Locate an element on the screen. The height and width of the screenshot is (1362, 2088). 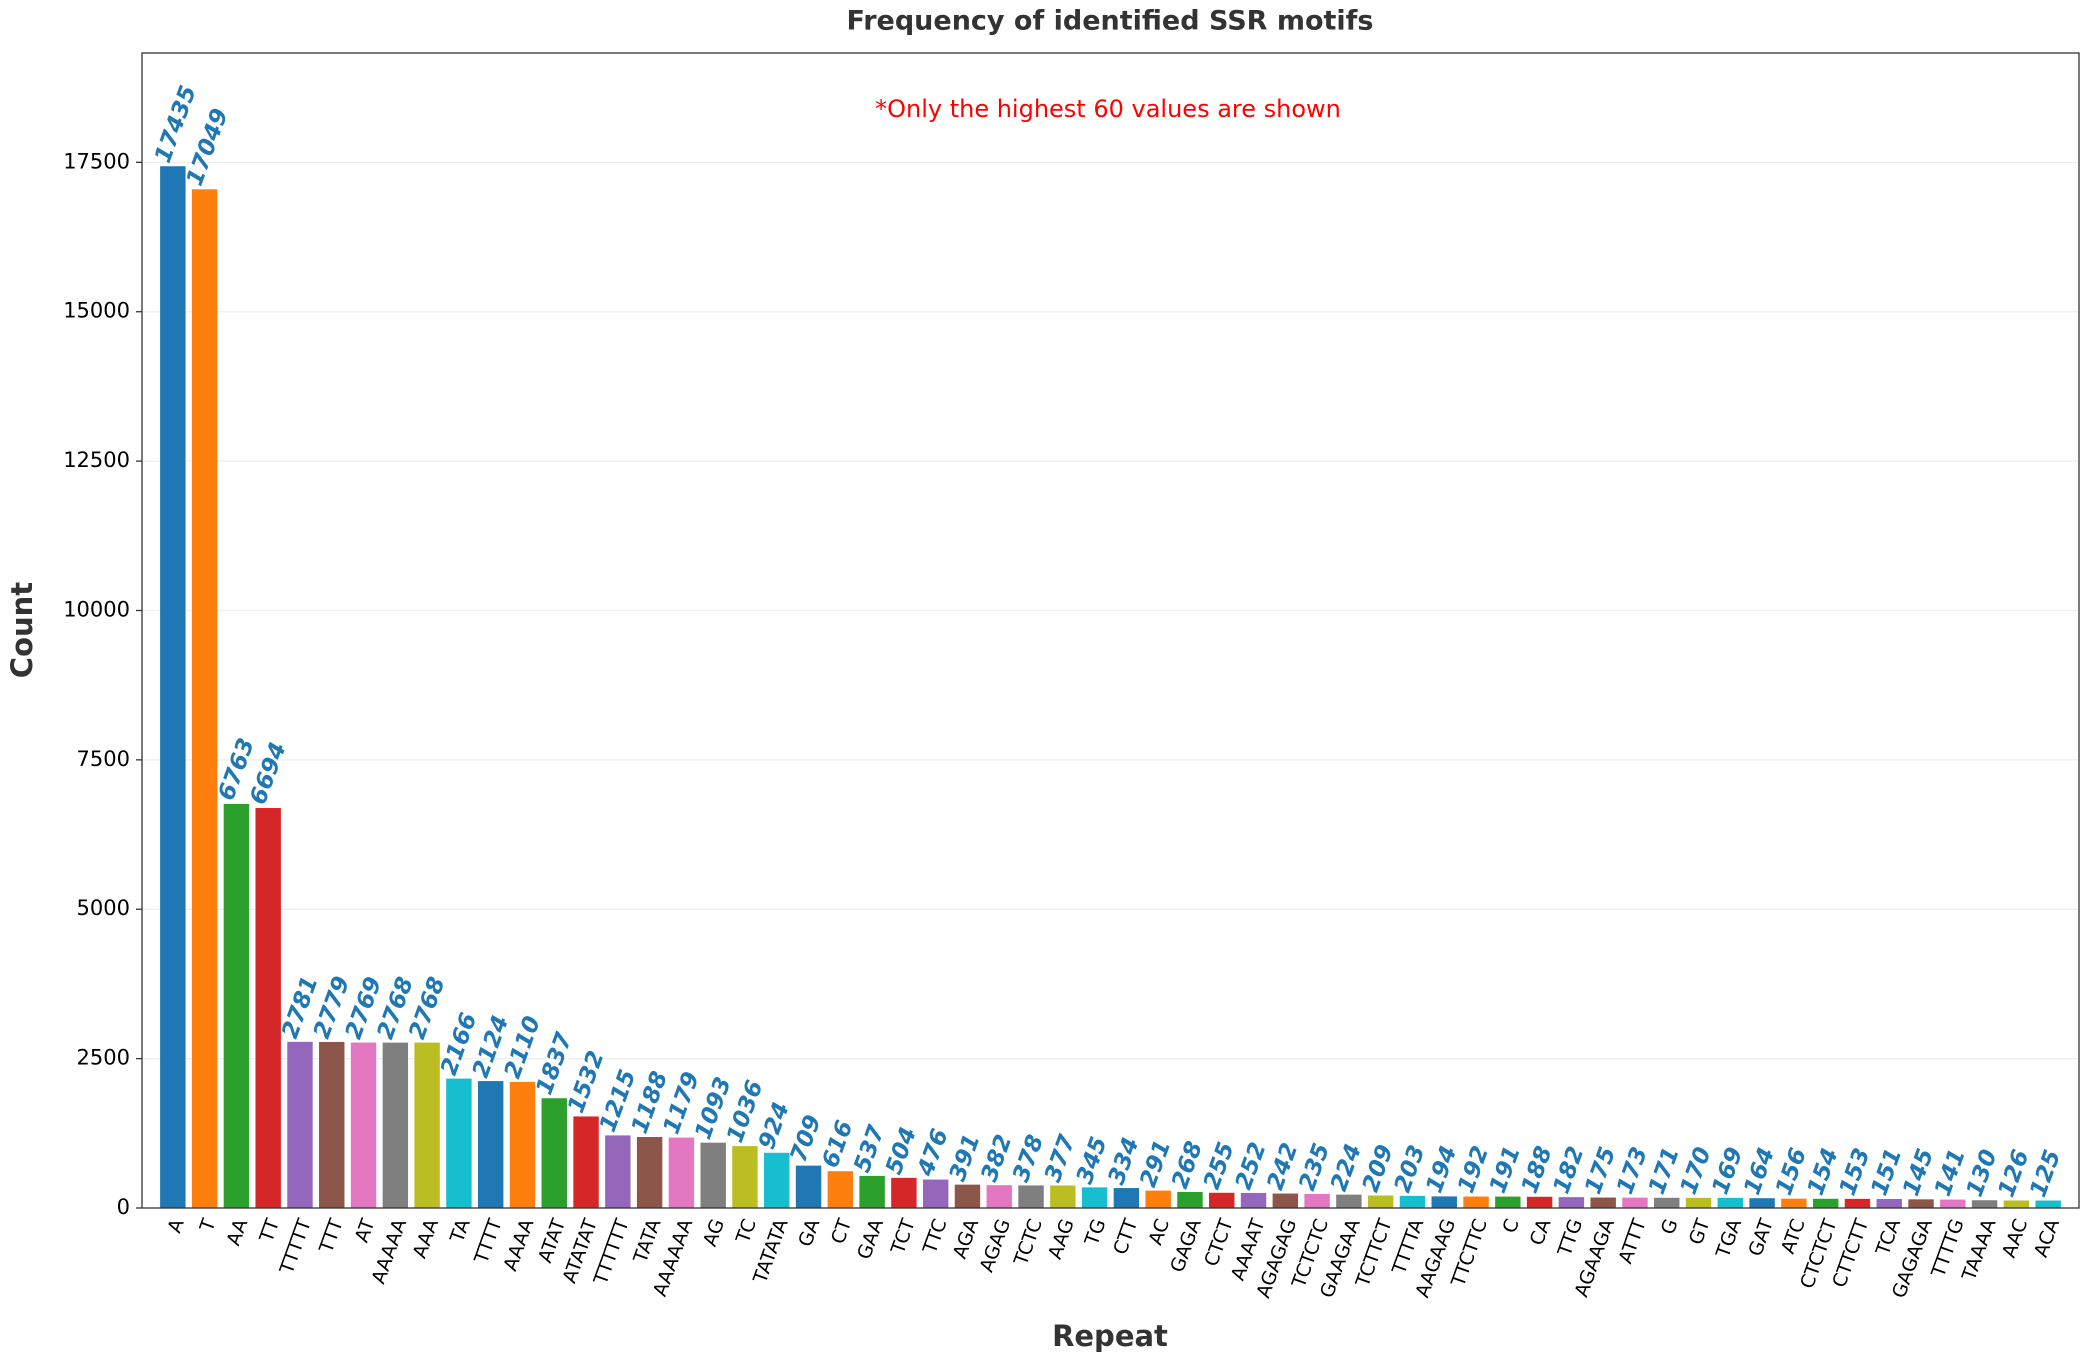
y-tick-label: 7500 is located at coordinates (103, 759).